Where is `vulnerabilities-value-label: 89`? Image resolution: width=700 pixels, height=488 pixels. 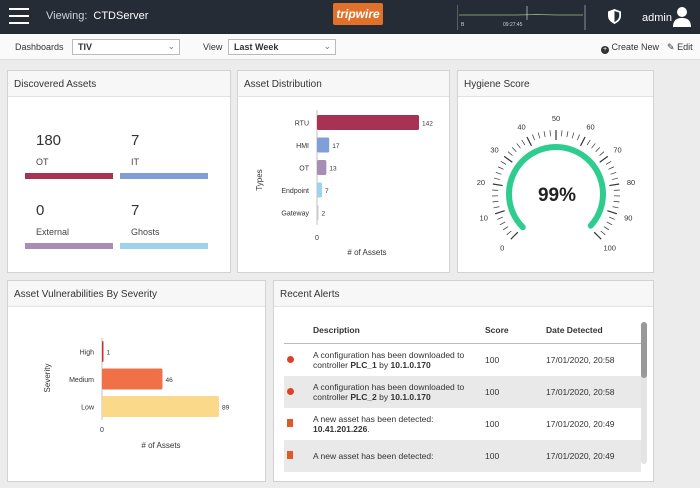 vulnerabilities-value-label: 89 is located at coordinates (226, 408).